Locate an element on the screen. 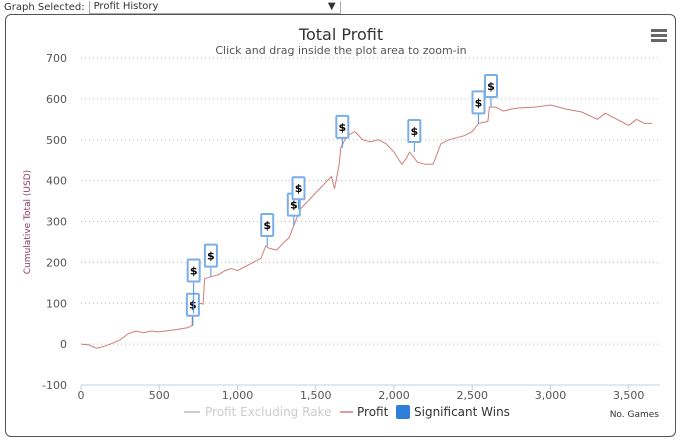 The height and width of the screenshot is (444, 682). y-tick-label: 300 is located at coordinates (56, 222).